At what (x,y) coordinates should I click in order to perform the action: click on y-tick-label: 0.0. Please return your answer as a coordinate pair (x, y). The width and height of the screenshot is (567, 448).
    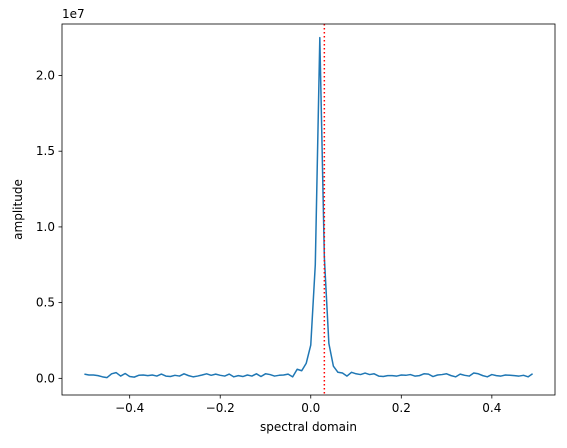
    Looking at the image, I should click on (45, 378).